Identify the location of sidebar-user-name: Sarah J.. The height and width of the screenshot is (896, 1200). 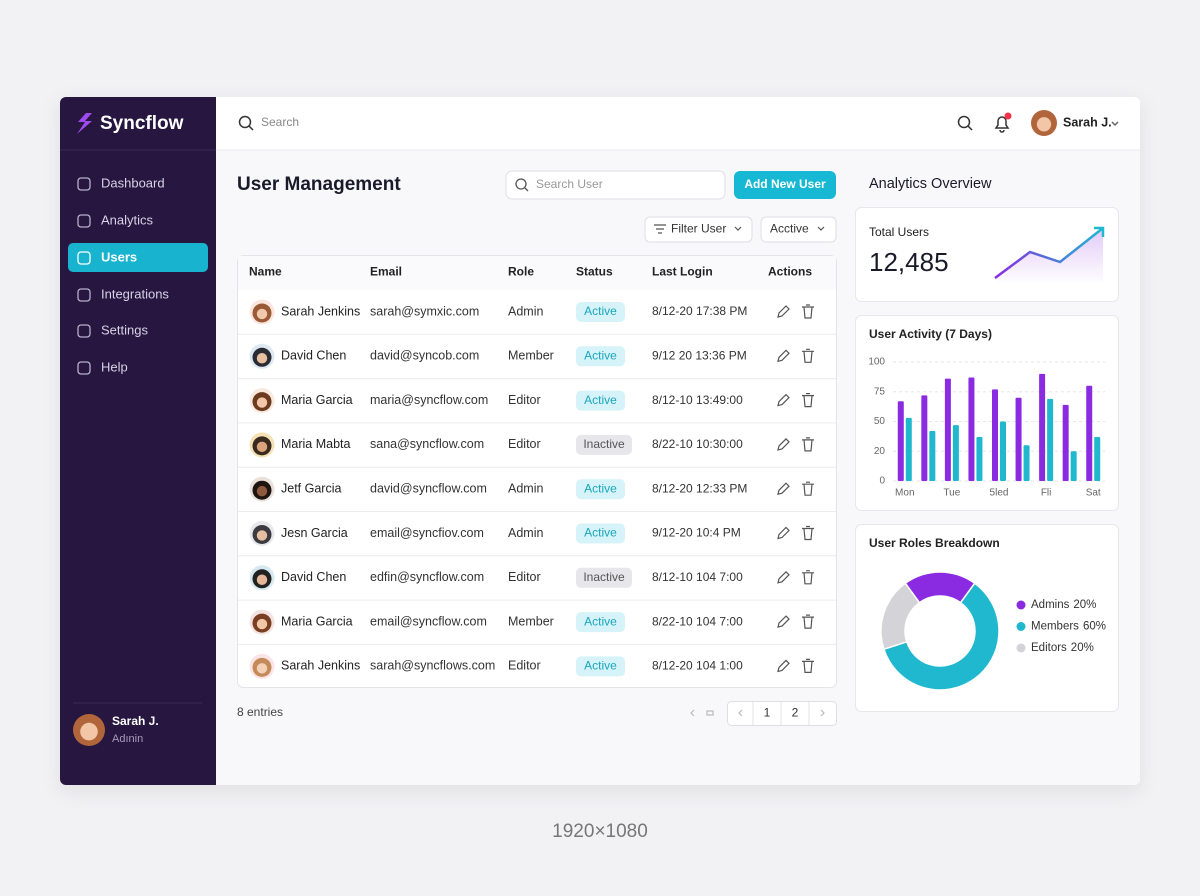
(135, 721).